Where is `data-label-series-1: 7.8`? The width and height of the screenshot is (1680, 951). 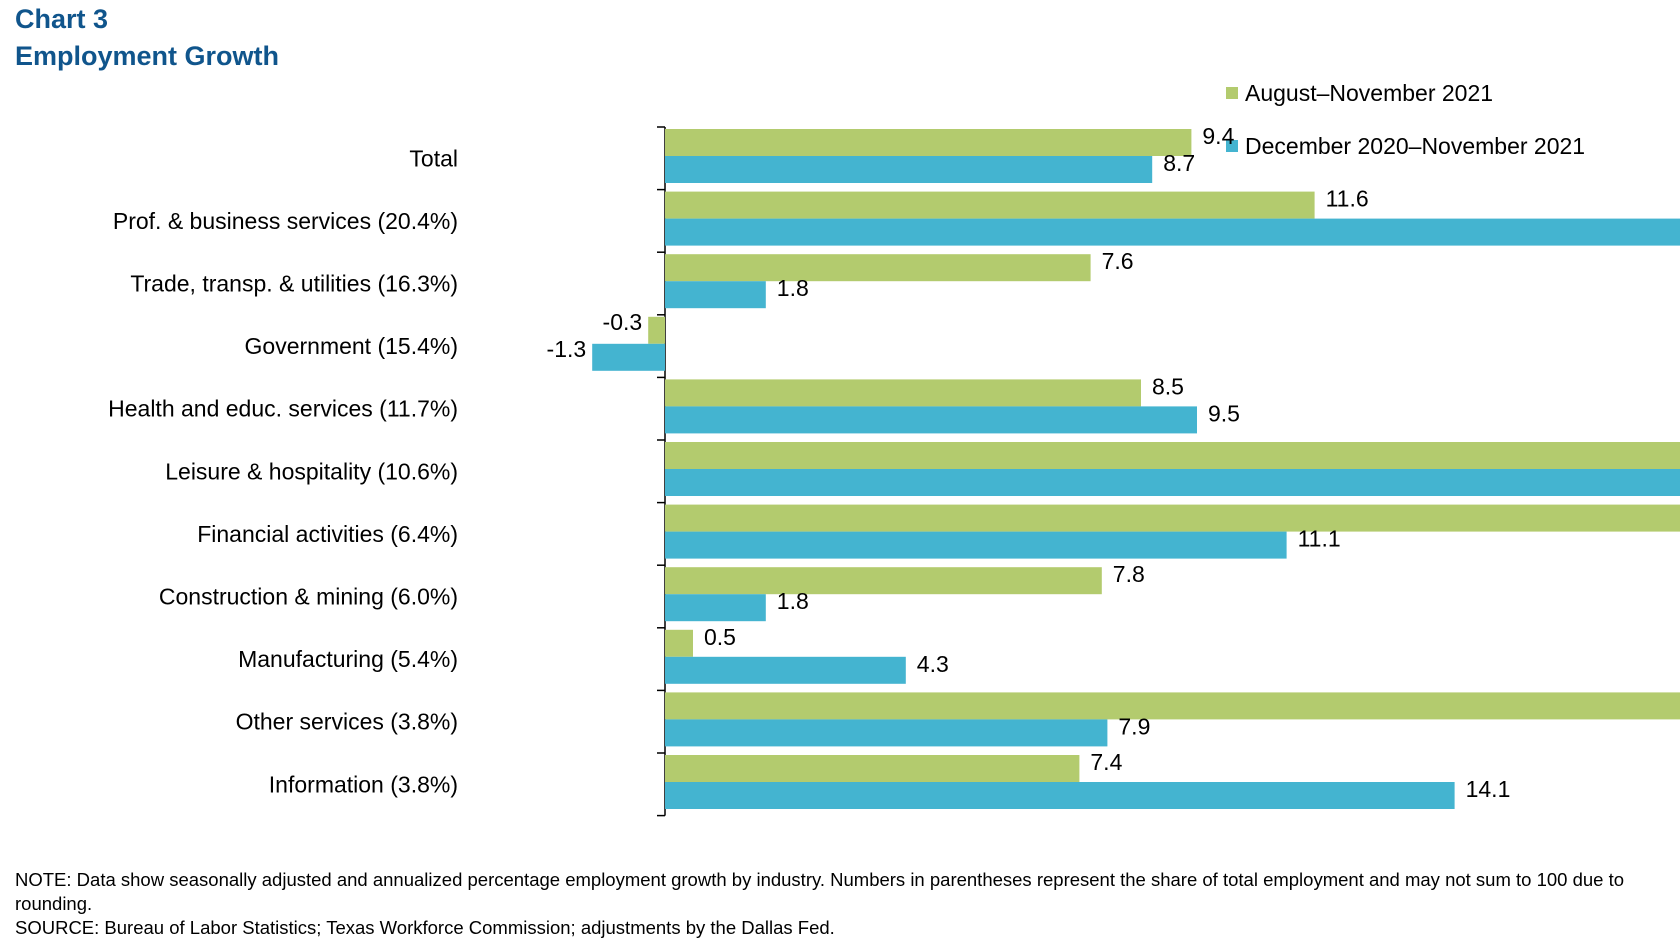
data-label-series-1: 7.8 is located at coordinates (1129, 574).